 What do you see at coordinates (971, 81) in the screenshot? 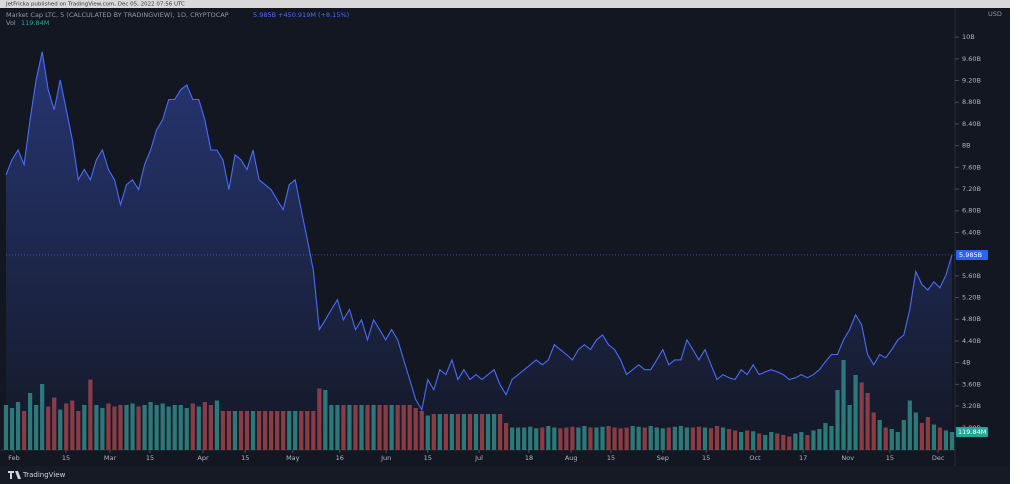
I see `y-tick-label: 9.20B` at bounding box center [971, 81].